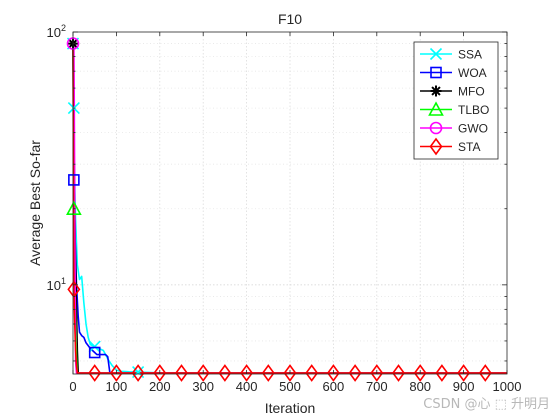 This screenshot has width=560, height=420. What do you see at coordinates (473, 110) in the screenshot?
I see `legend-label-tlbo: TLBO` at bounding box center [473, 110].